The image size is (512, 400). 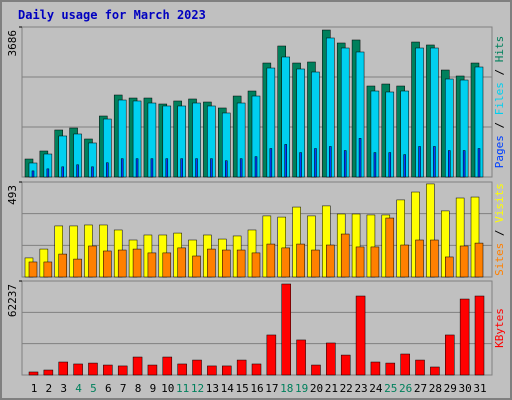 I want to click on legend: KBytes, so click(x=499, y=328).